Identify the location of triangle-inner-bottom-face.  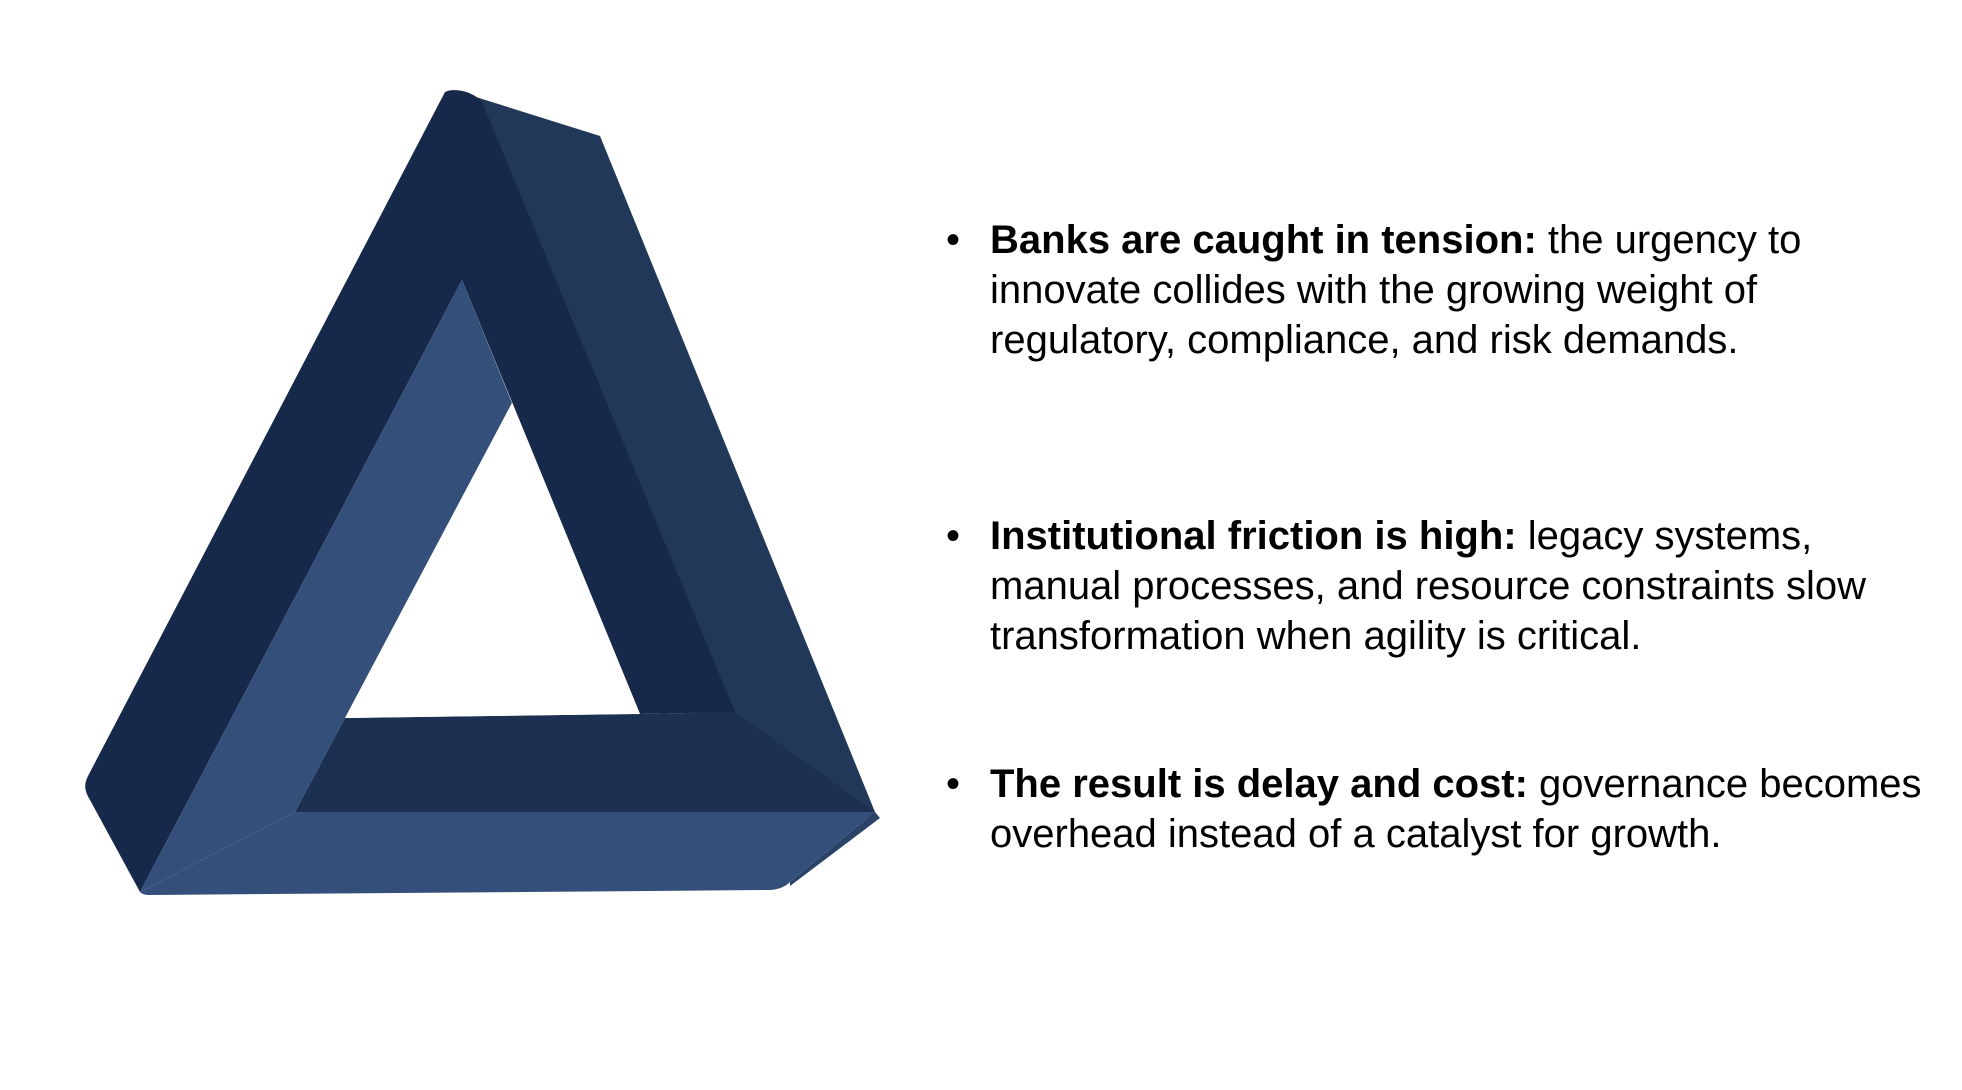
(585, 762).